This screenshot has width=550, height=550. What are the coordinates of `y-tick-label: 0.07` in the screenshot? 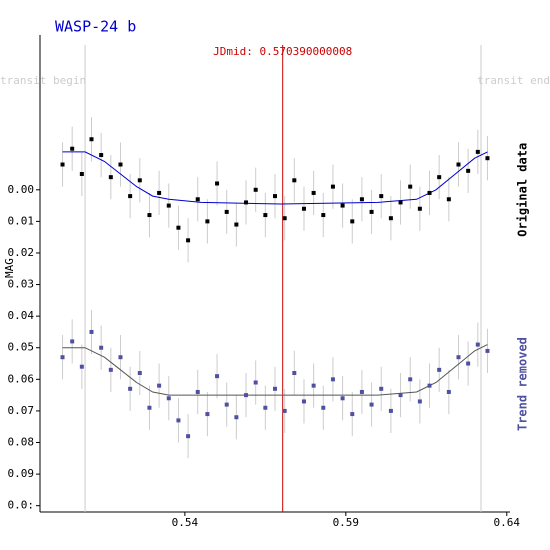 It's located at (21, 410).